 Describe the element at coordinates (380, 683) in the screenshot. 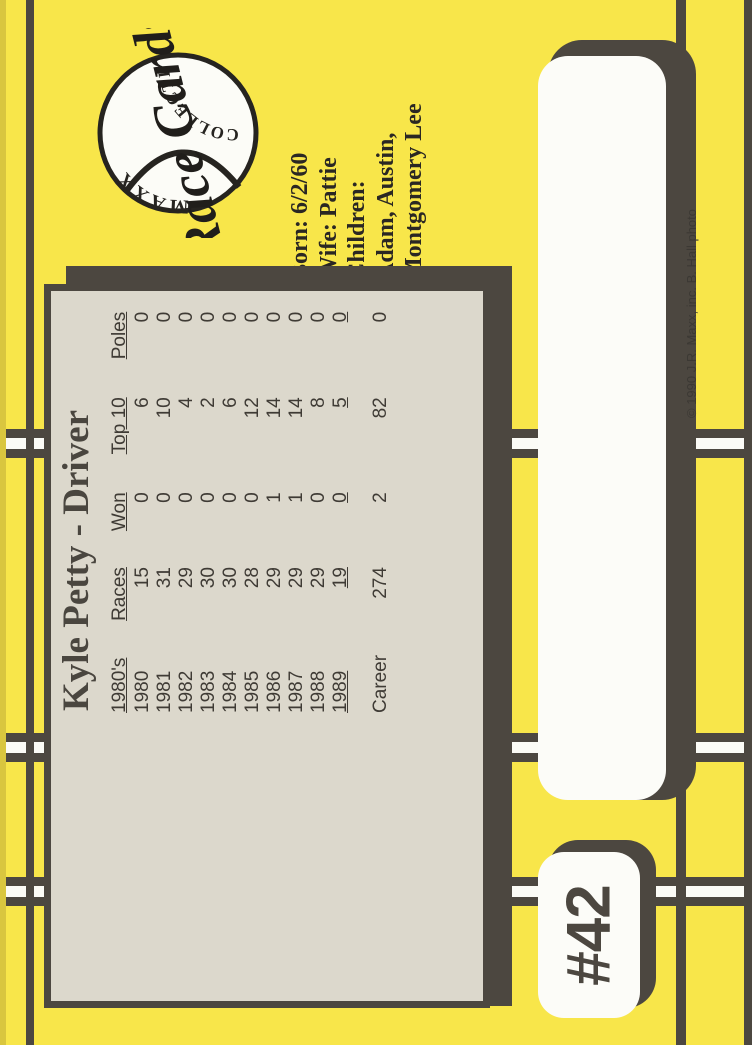

I see `cell-year: Career` at that location.